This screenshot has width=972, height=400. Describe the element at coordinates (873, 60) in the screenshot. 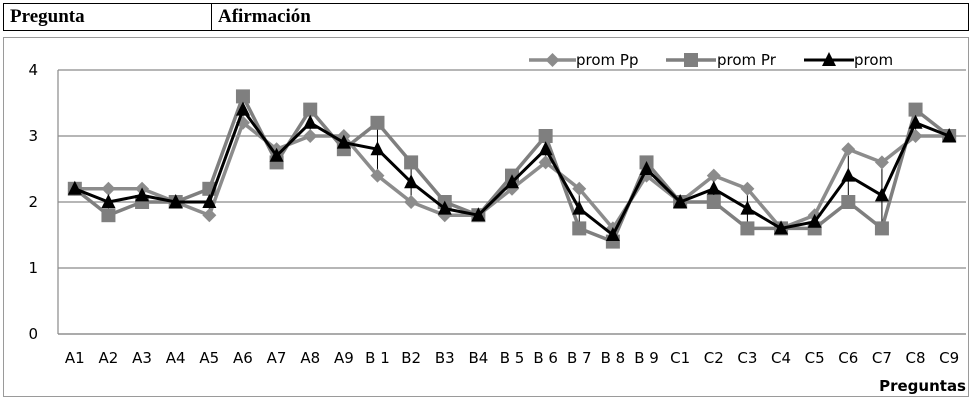

I see `legend-prom-label: prom` at that location.